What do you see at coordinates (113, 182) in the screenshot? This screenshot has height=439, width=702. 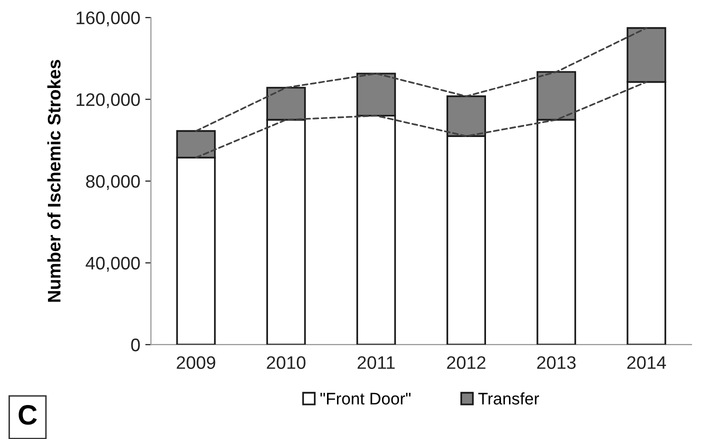 I see `y-tick-label: 80,000` at bounding box center [113, 182].